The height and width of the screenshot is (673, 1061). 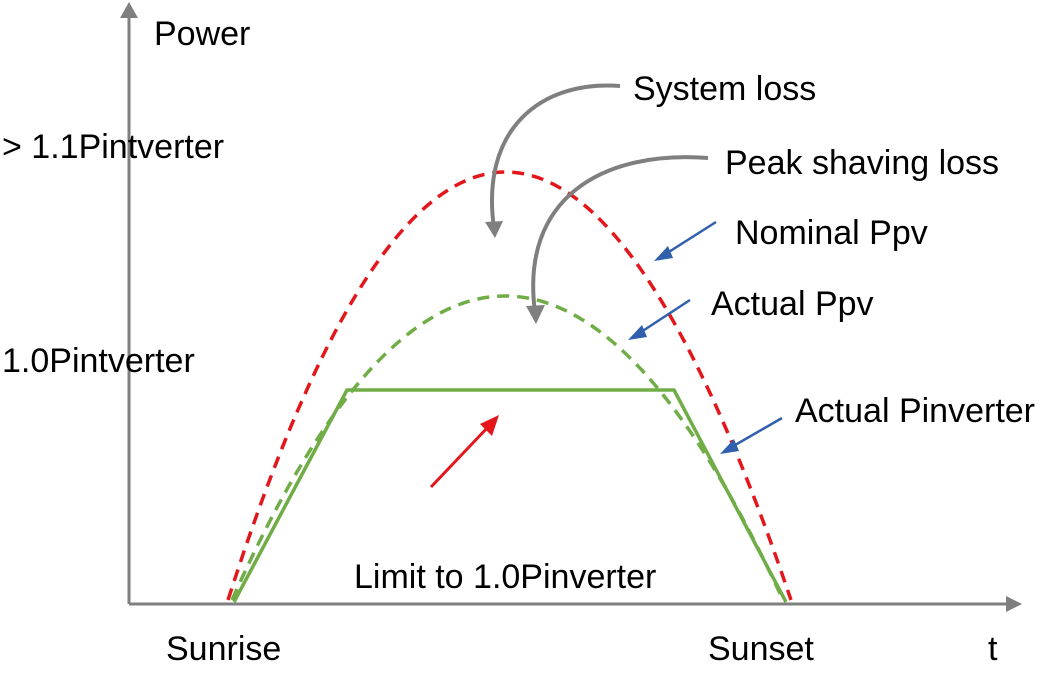 What do you see at coordinates (725, 89) in the screenshot?
I see `system-loss-label: System loss` at bounding box center [725, 89].